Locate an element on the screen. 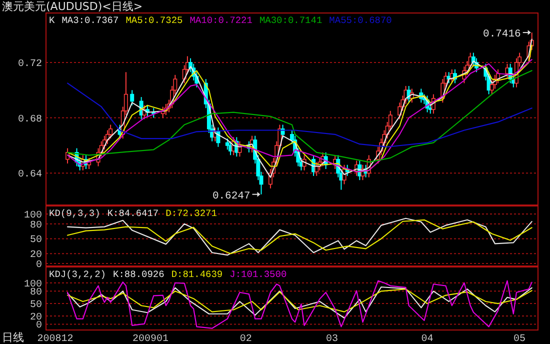 The width and height of the screenshot is (550, 344). legend-title: K is located at coordinates (52, 20).